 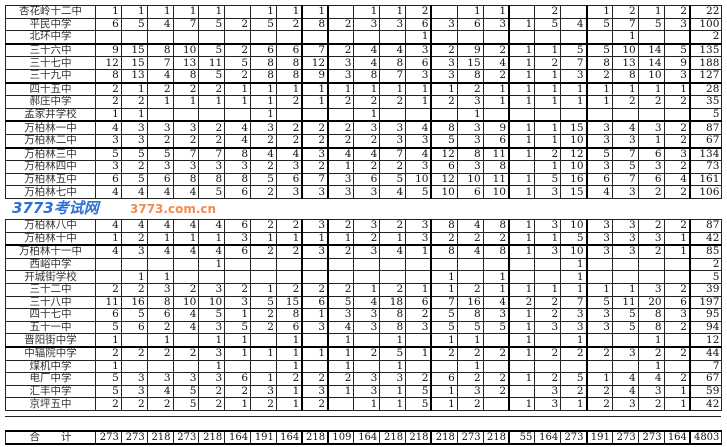 I want to click on row-total: 44, so click(x=705, y=353).